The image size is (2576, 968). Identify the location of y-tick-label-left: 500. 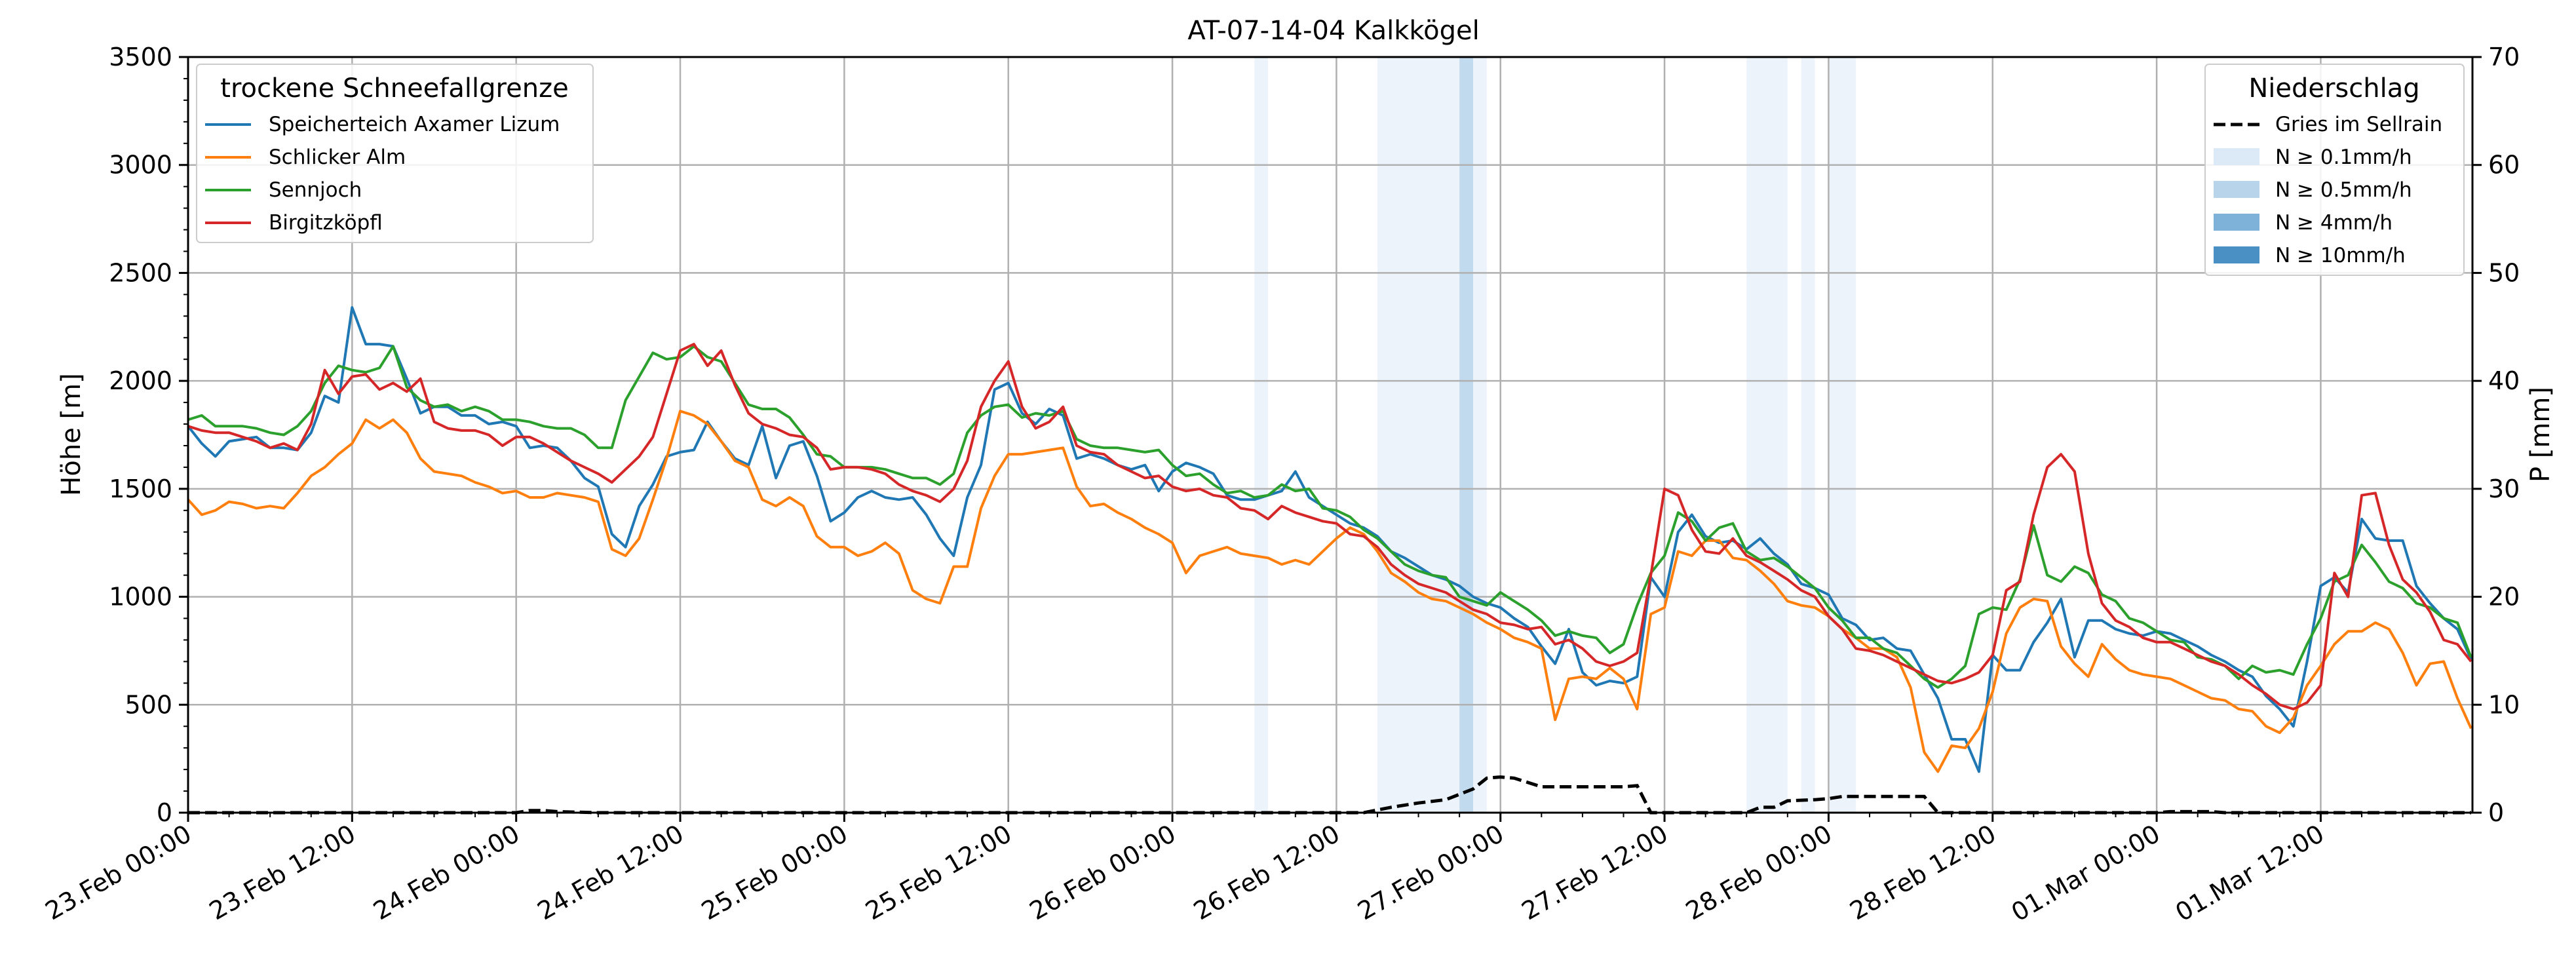
(148, 704).